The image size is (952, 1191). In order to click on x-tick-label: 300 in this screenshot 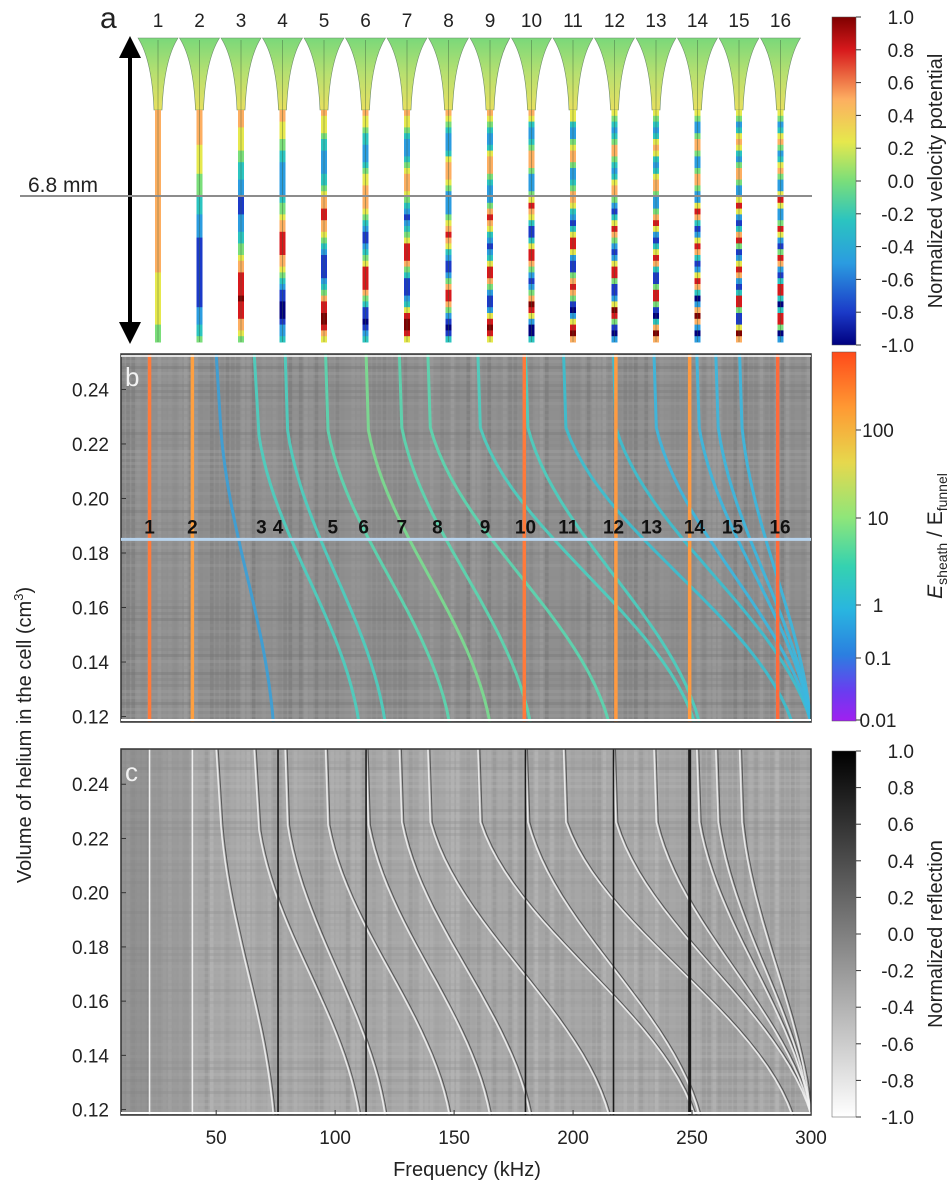, I will do `click(811, 1138)`.